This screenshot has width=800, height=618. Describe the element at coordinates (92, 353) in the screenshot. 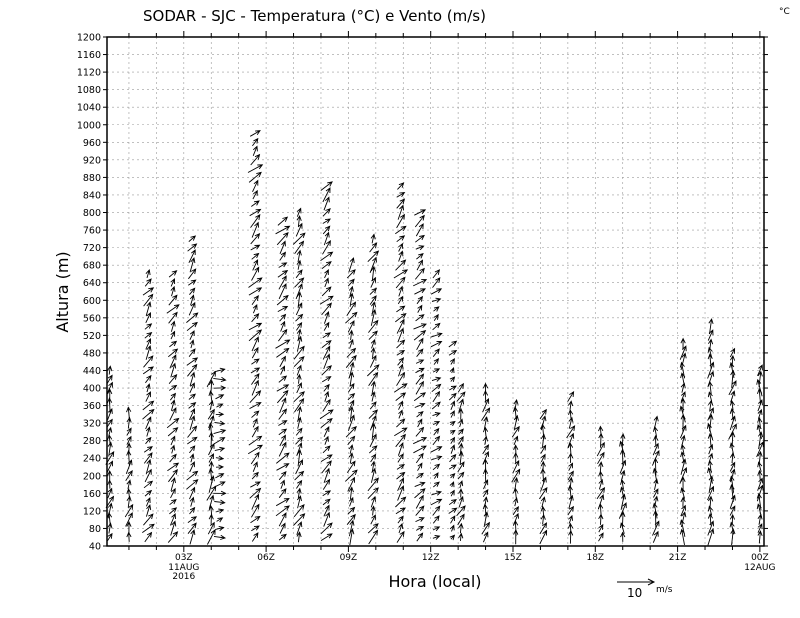

I see `y-tick-label: 480` at that location.